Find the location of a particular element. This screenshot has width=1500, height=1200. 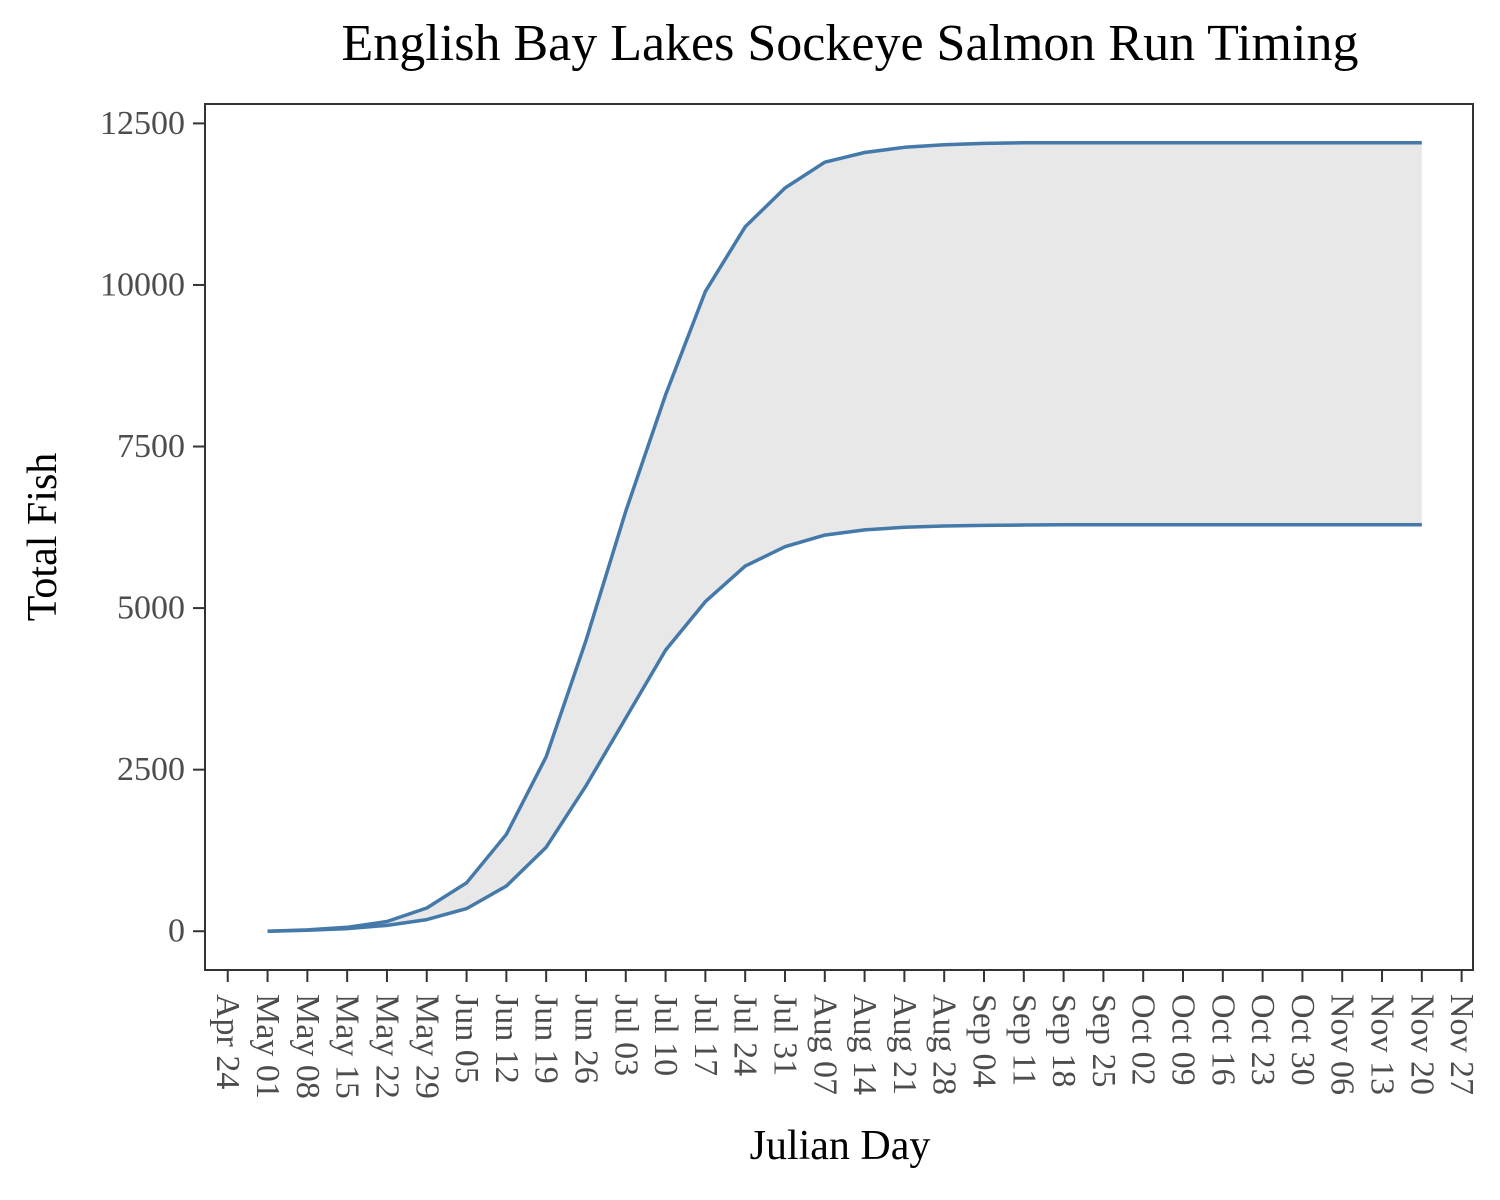

x-tick-label: Oct 23 is located at coordinates (1262, 1040).